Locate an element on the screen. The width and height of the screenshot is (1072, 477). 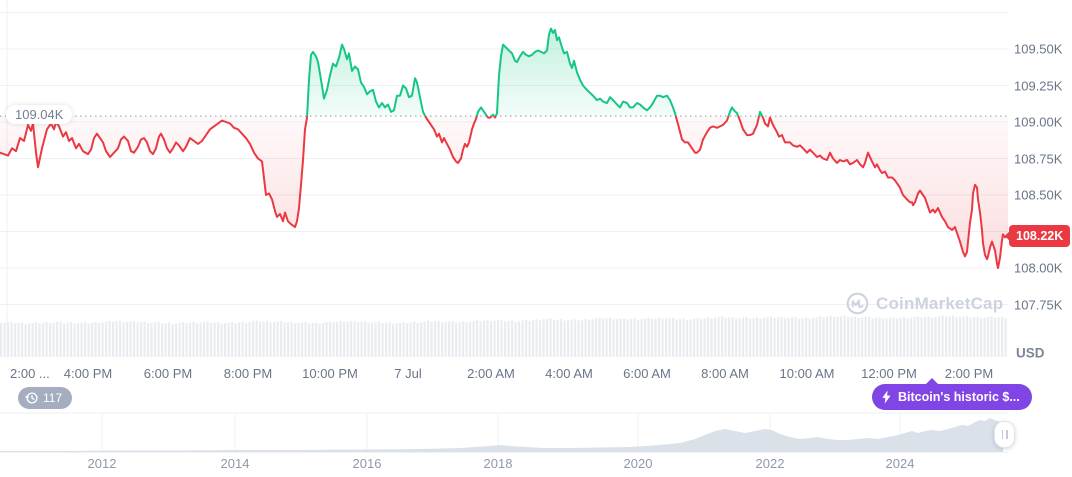
y-axis-tick: 109.50K is located at coordinates (1038, 49).